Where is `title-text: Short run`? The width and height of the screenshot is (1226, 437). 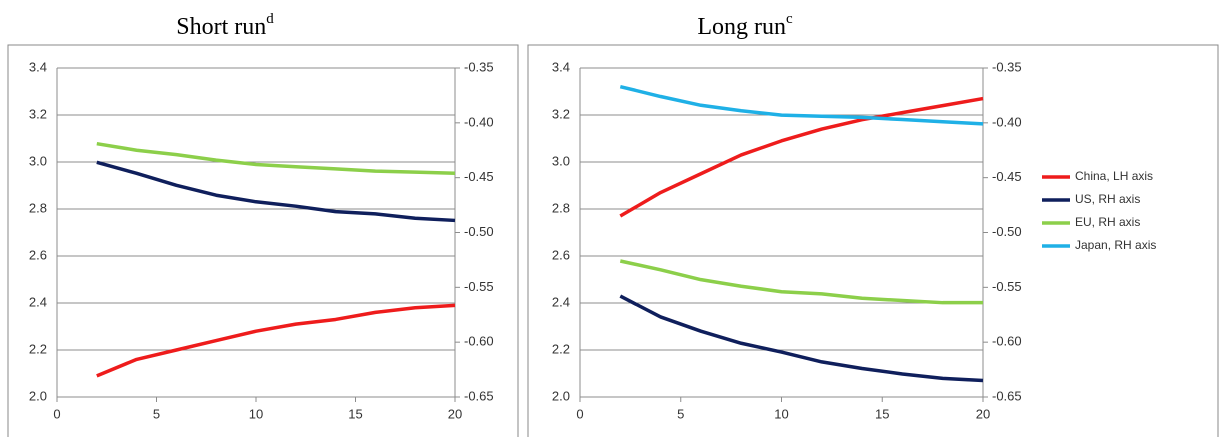
title-text: Short run is located at coordinates (221, 27).